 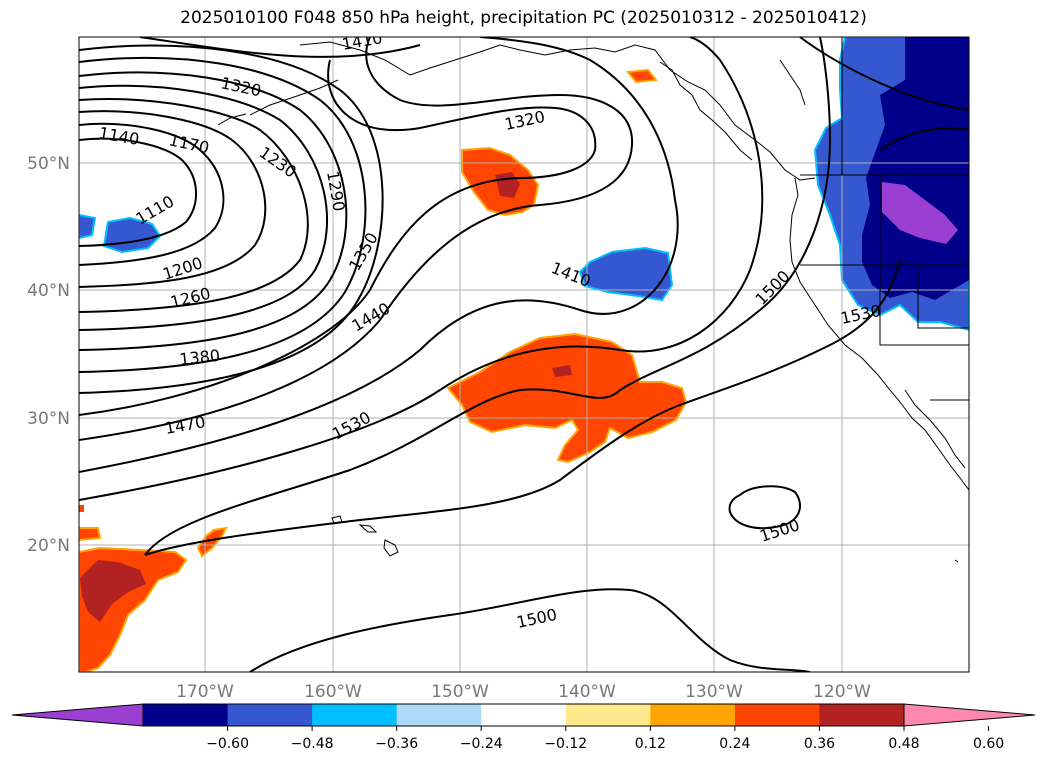 I want to click on colorbar-extend-low, so click(x=77, y=715).